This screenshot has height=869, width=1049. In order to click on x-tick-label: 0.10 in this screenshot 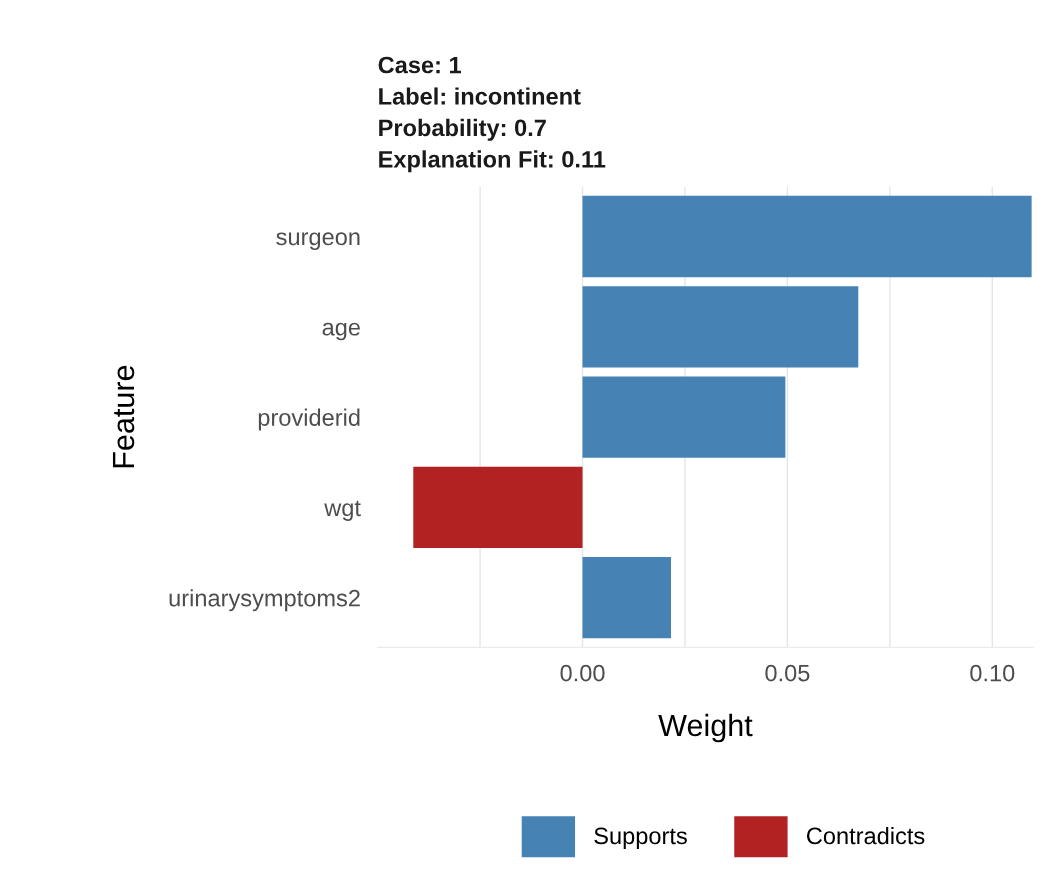, I will do `click(992, 673)`.